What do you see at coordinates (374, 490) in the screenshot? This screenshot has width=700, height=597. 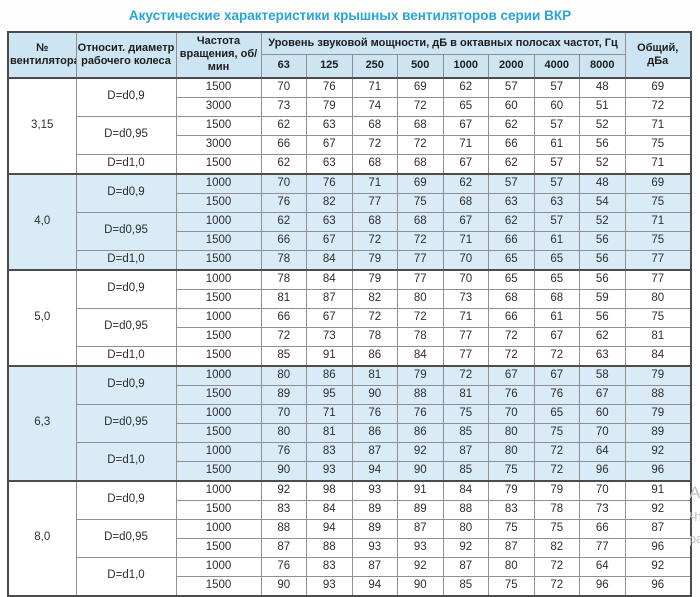 I see `level-cell: 93` at bounding box center [374, 490].